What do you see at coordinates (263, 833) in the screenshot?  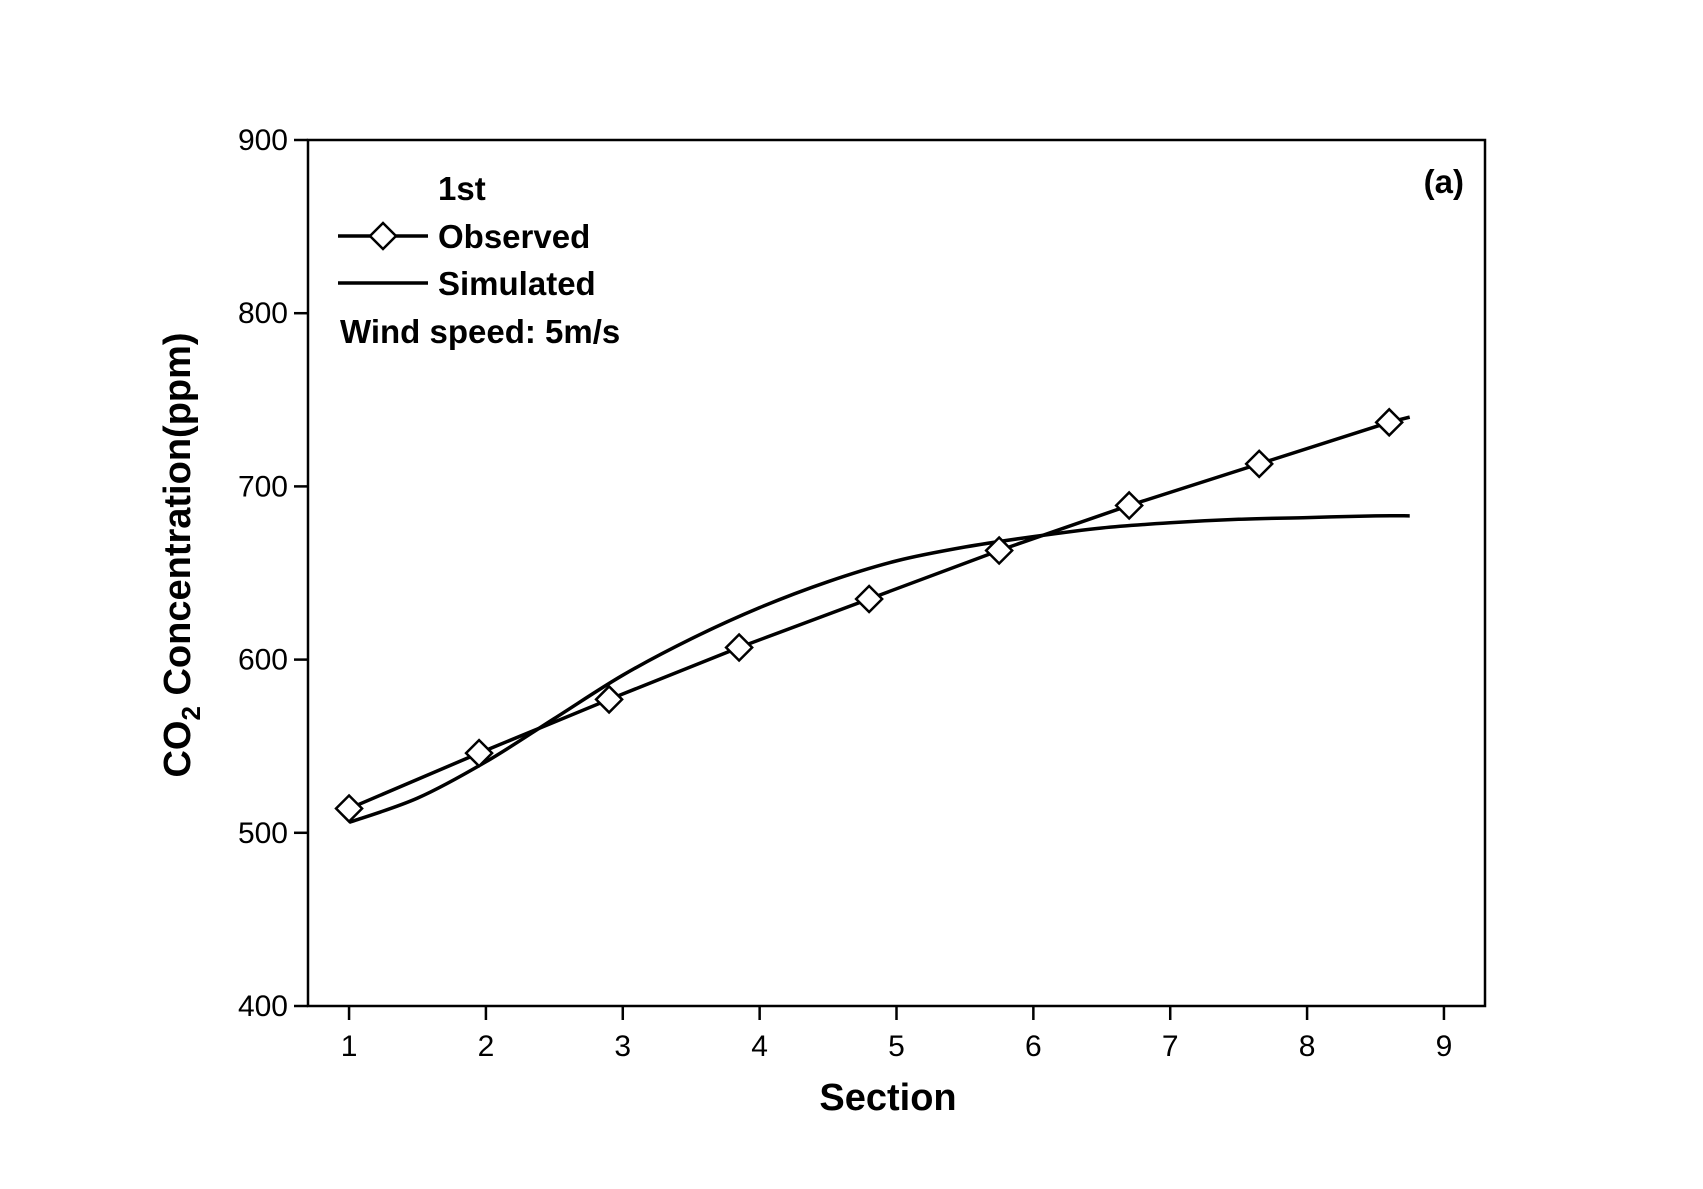 I see `y-tick-label: 500` at bounding box center [263, 833].